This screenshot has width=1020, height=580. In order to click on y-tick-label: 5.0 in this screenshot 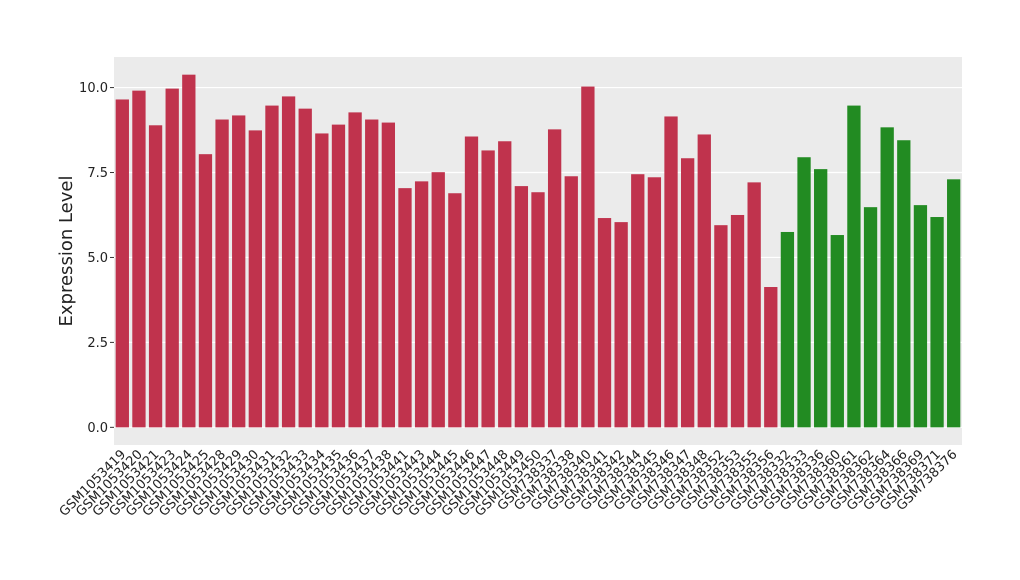, I will do `click(97, 258)`.